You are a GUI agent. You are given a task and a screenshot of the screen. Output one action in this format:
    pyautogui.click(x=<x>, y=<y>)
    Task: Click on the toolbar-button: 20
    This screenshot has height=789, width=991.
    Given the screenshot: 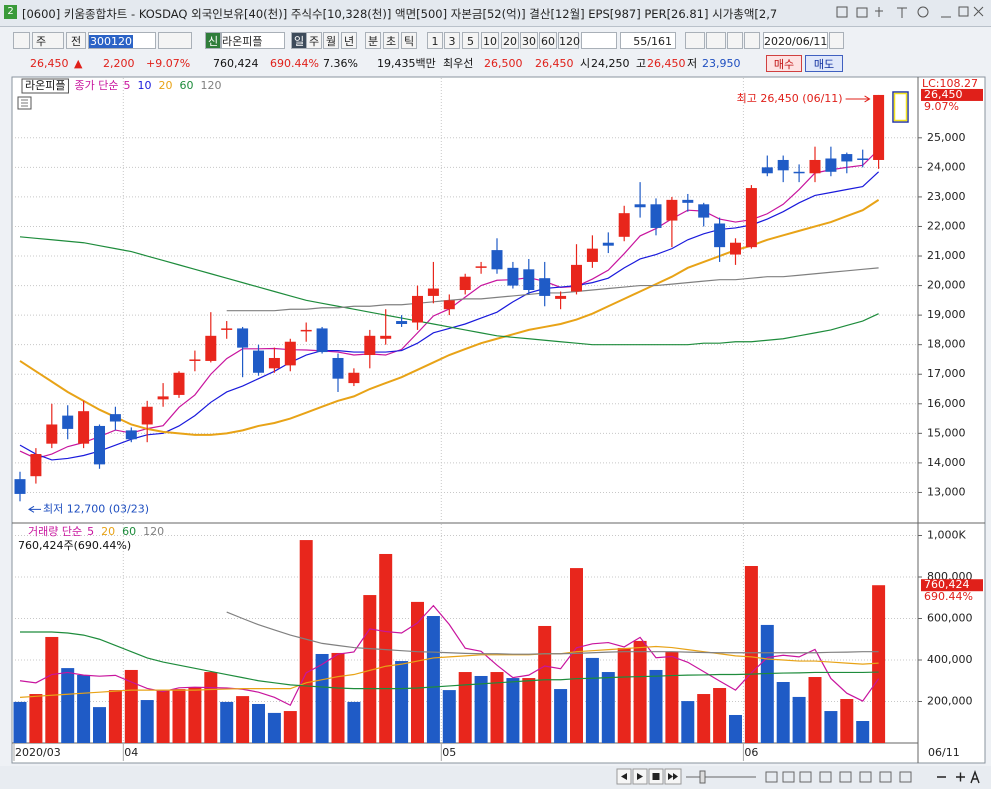 What is the action you would take?
    pyautogui.click(x=510, y=40)
    